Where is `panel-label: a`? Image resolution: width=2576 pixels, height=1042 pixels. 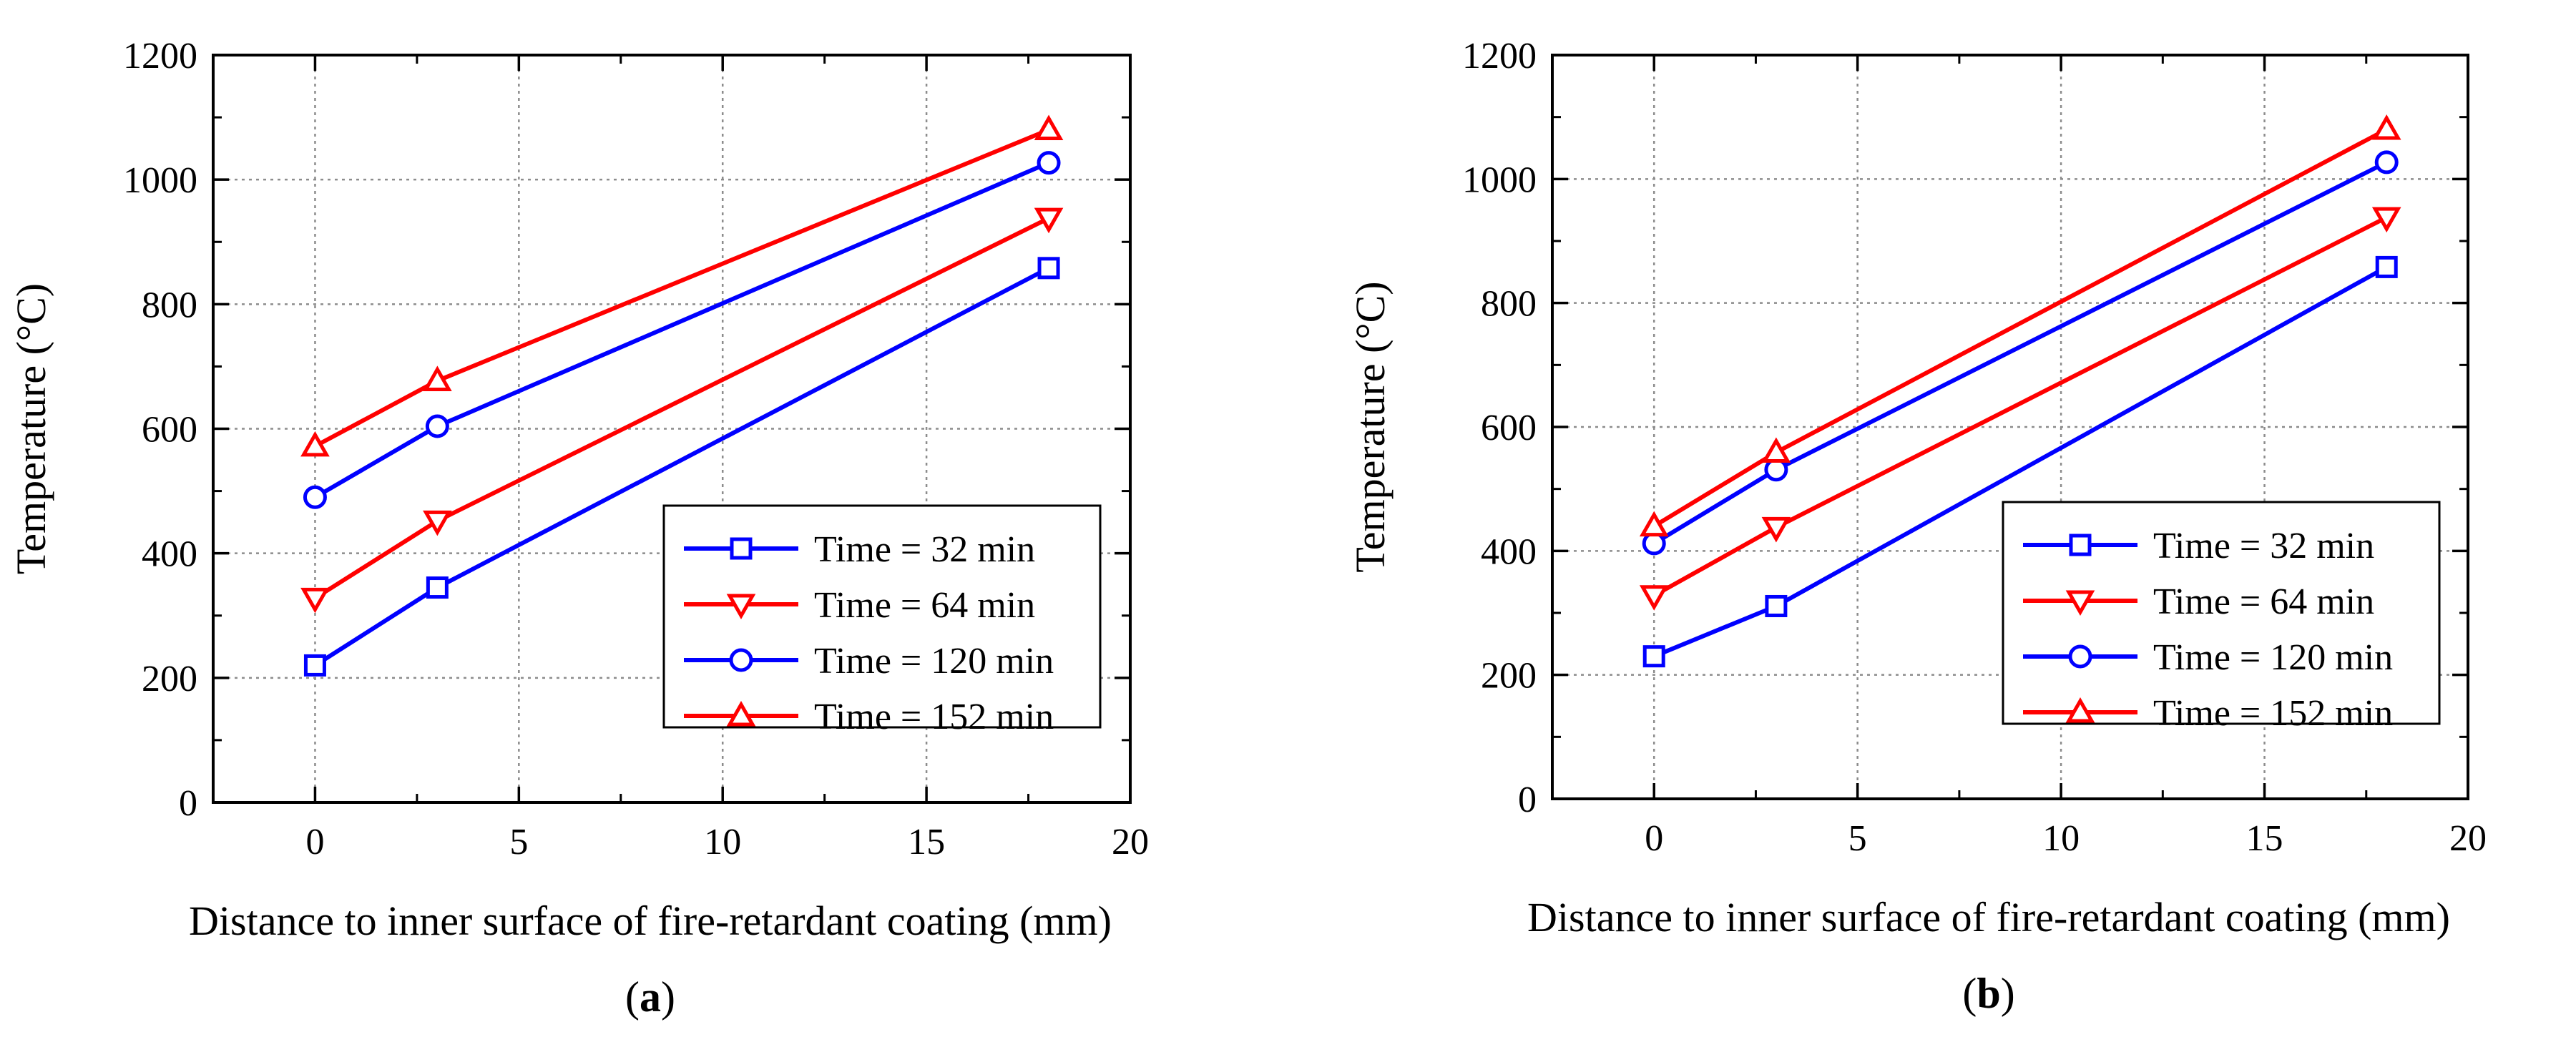 panel-label: a is located at coordinates (650, 997).